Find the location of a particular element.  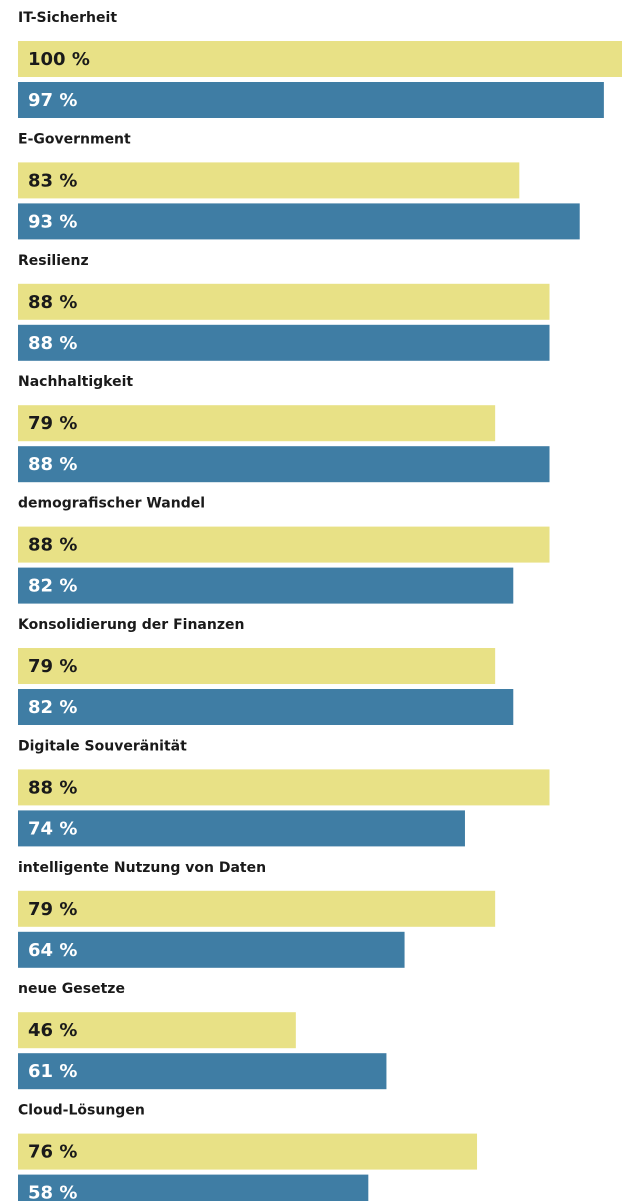

value-label: 100 % is located at coordinates (59, 59).